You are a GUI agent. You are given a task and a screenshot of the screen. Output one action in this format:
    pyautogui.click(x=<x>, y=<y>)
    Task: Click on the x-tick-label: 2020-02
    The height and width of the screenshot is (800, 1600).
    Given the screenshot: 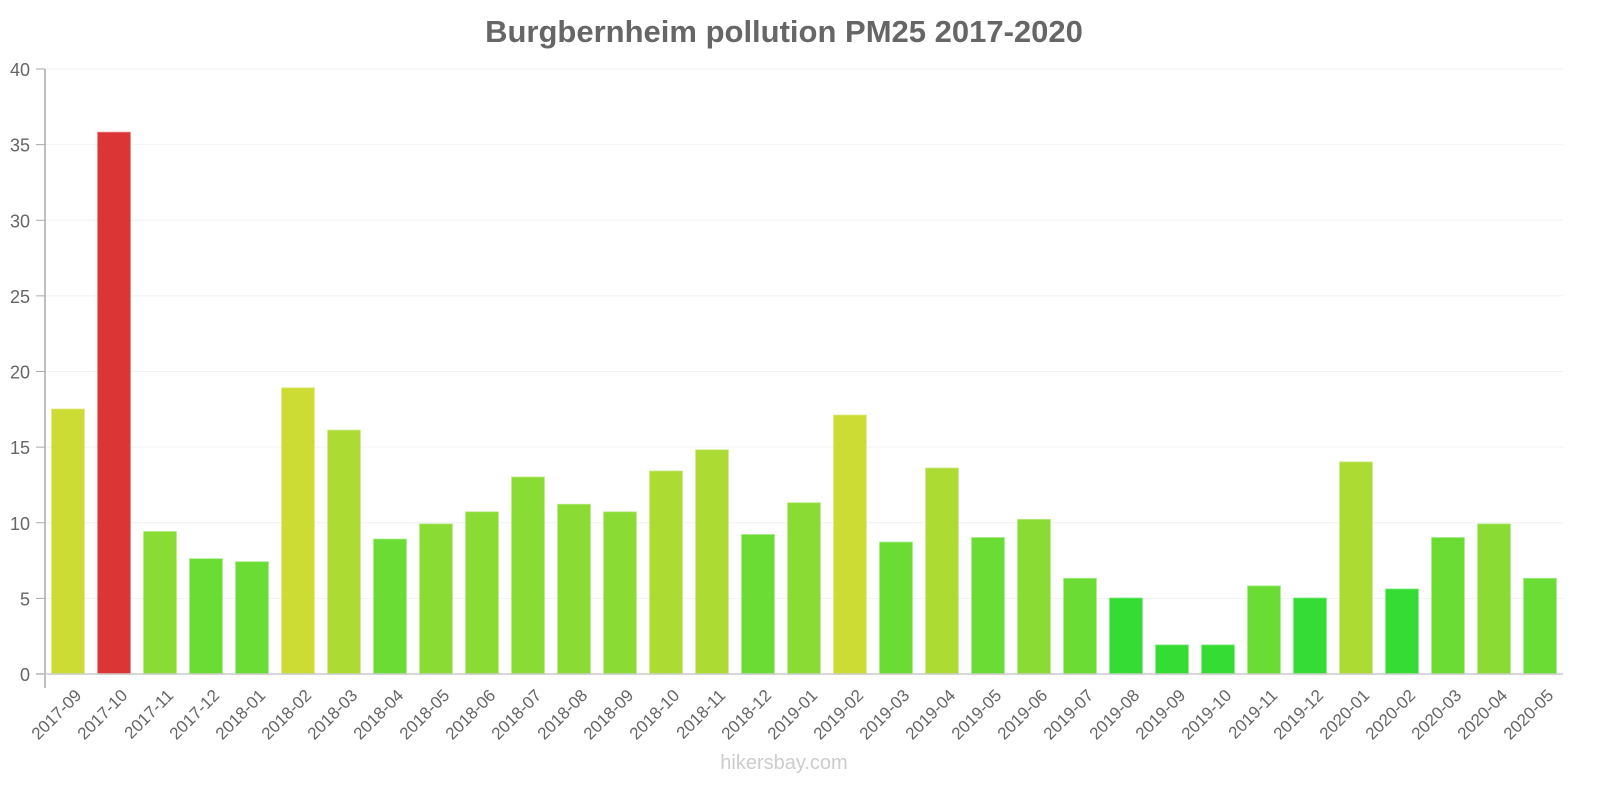 What is the action you would take?
    pyautogui.click(x=1391, y=715)
    